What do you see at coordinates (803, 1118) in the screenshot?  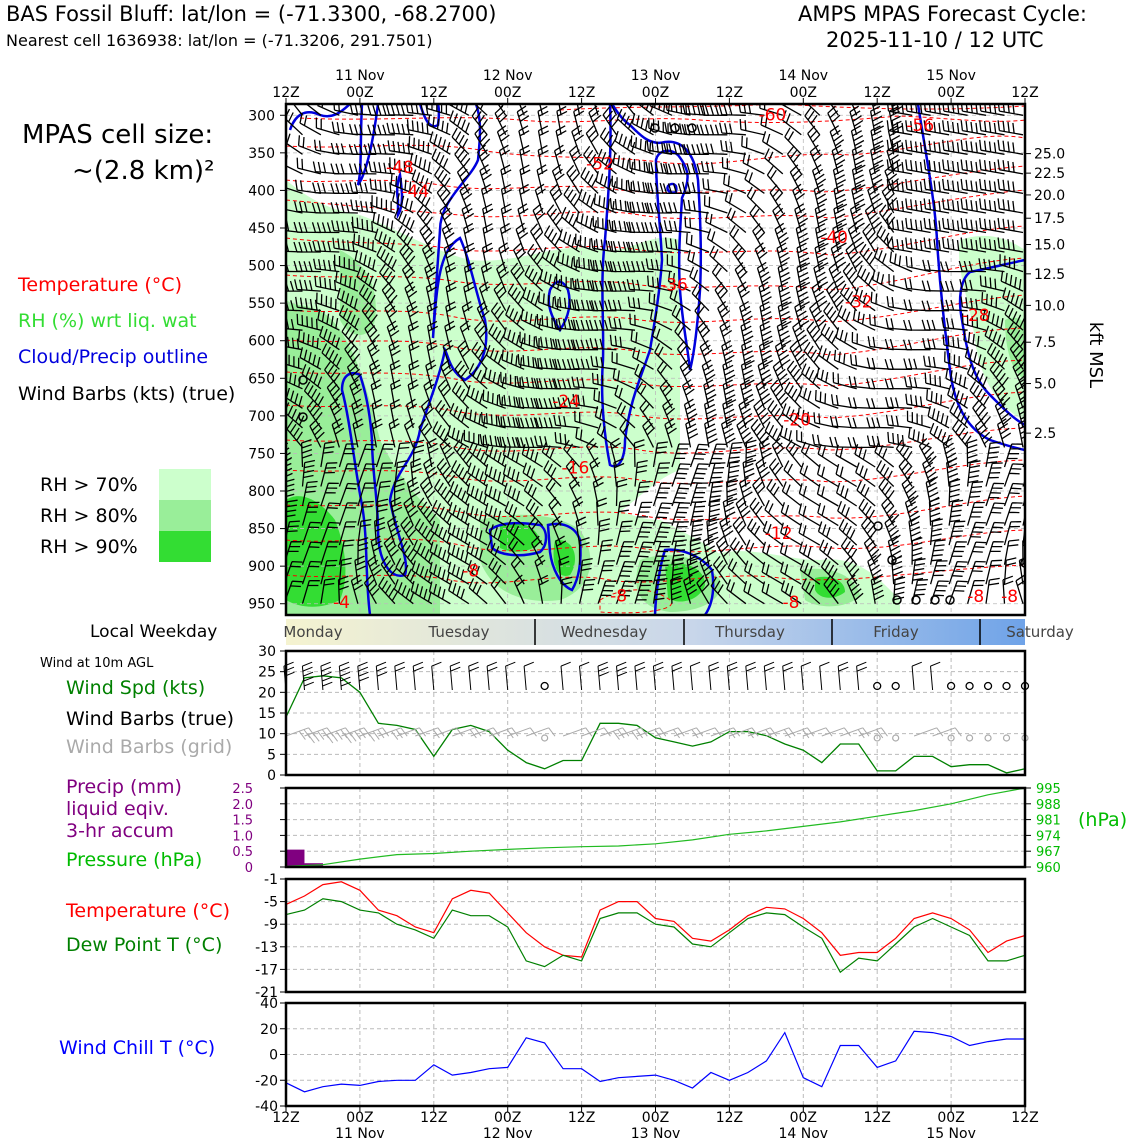 I see `bottom-hour-label: 00Z` at bounding box center [803, 1118].